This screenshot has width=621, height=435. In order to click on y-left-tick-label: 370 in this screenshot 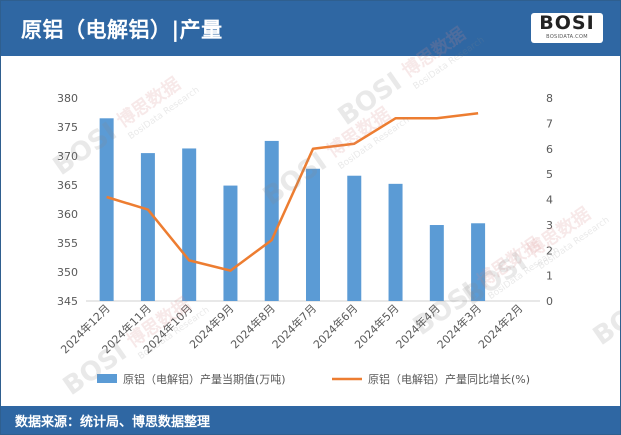, I will do `click(67, 156)`.